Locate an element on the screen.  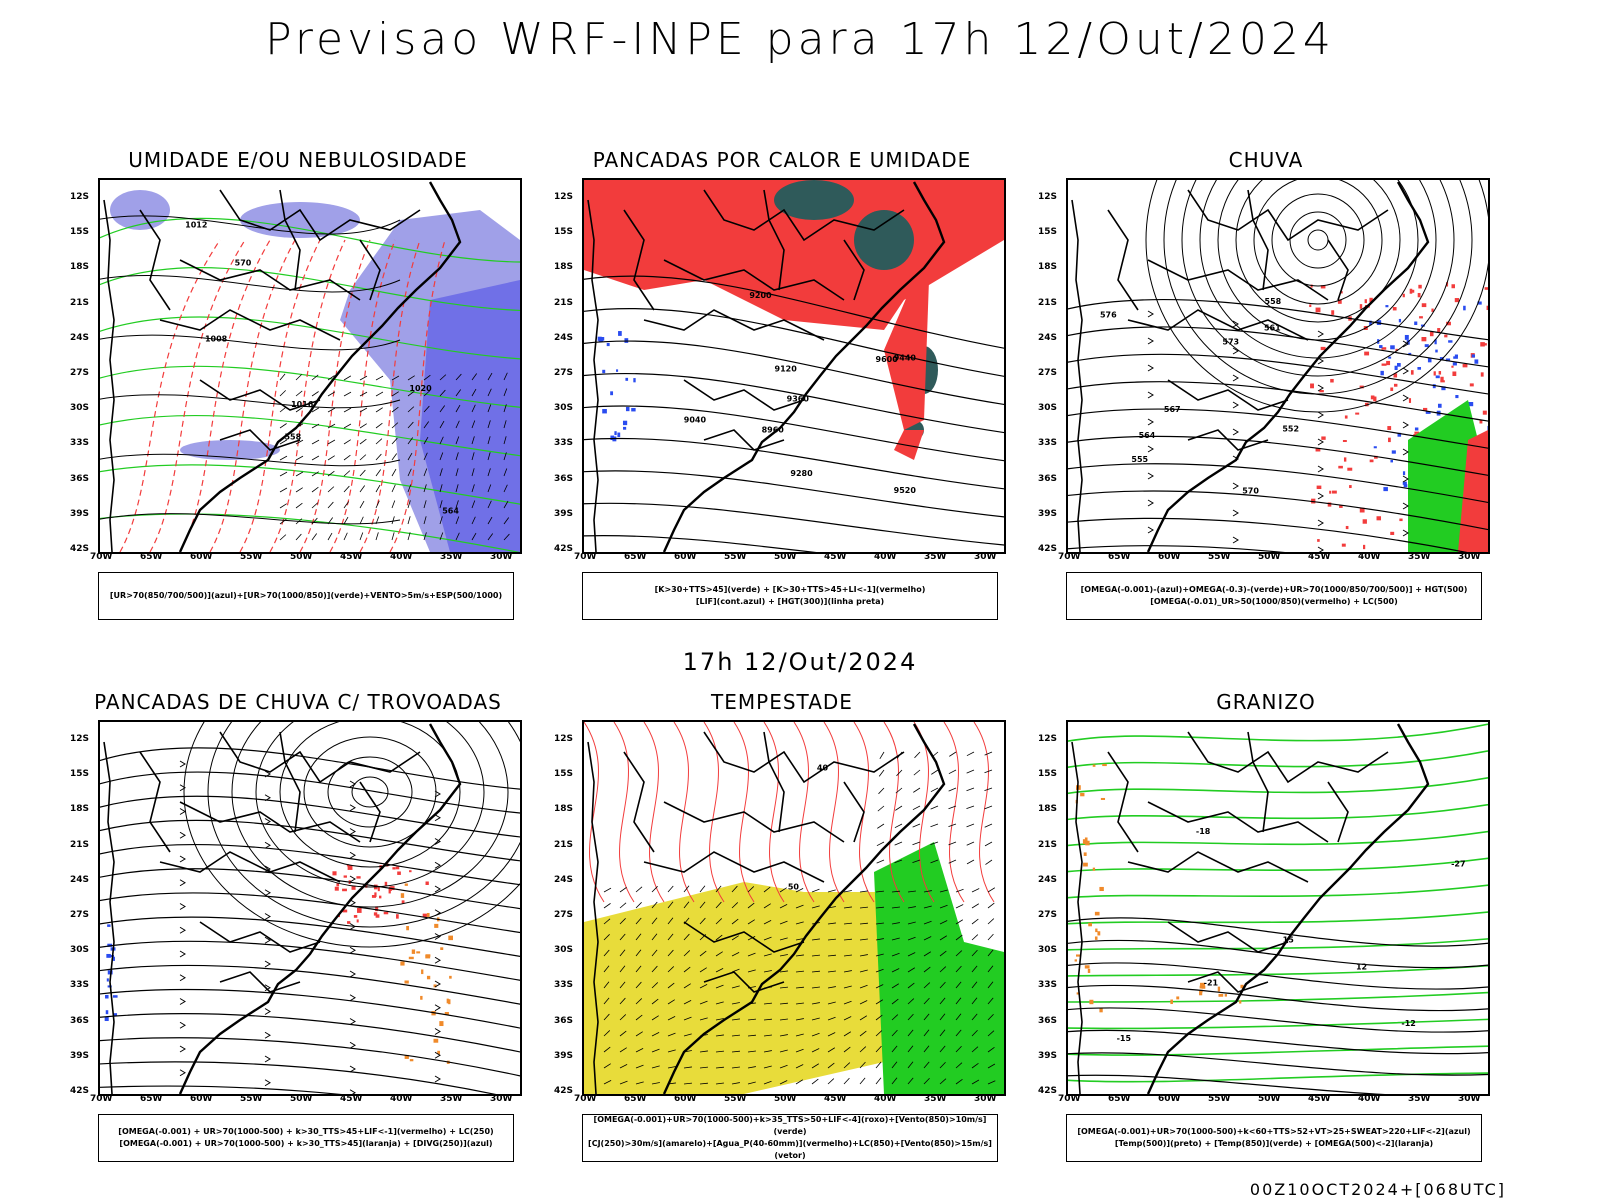
contour-label: 15 is located at coordinates (1289, 940).